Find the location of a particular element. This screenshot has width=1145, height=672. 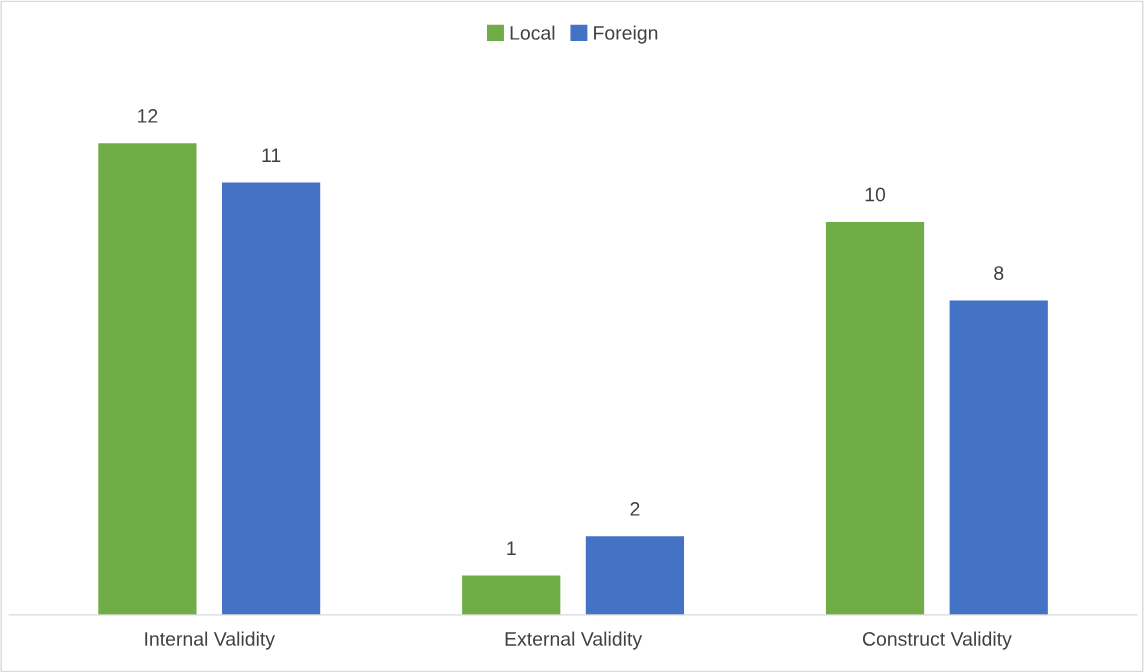

legend-label: Foreign is located at coordinates (626, 34).